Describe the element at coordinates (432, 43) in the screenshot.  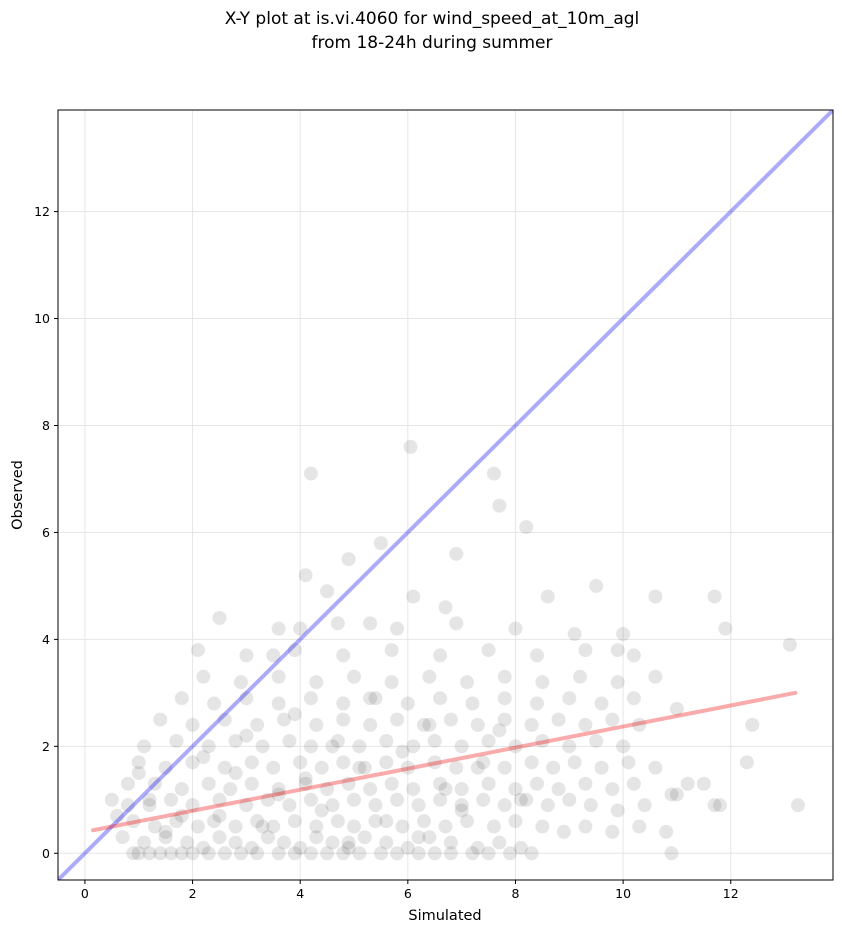
I see `chart-title-line-2: from 18-24h during summer` at that location.